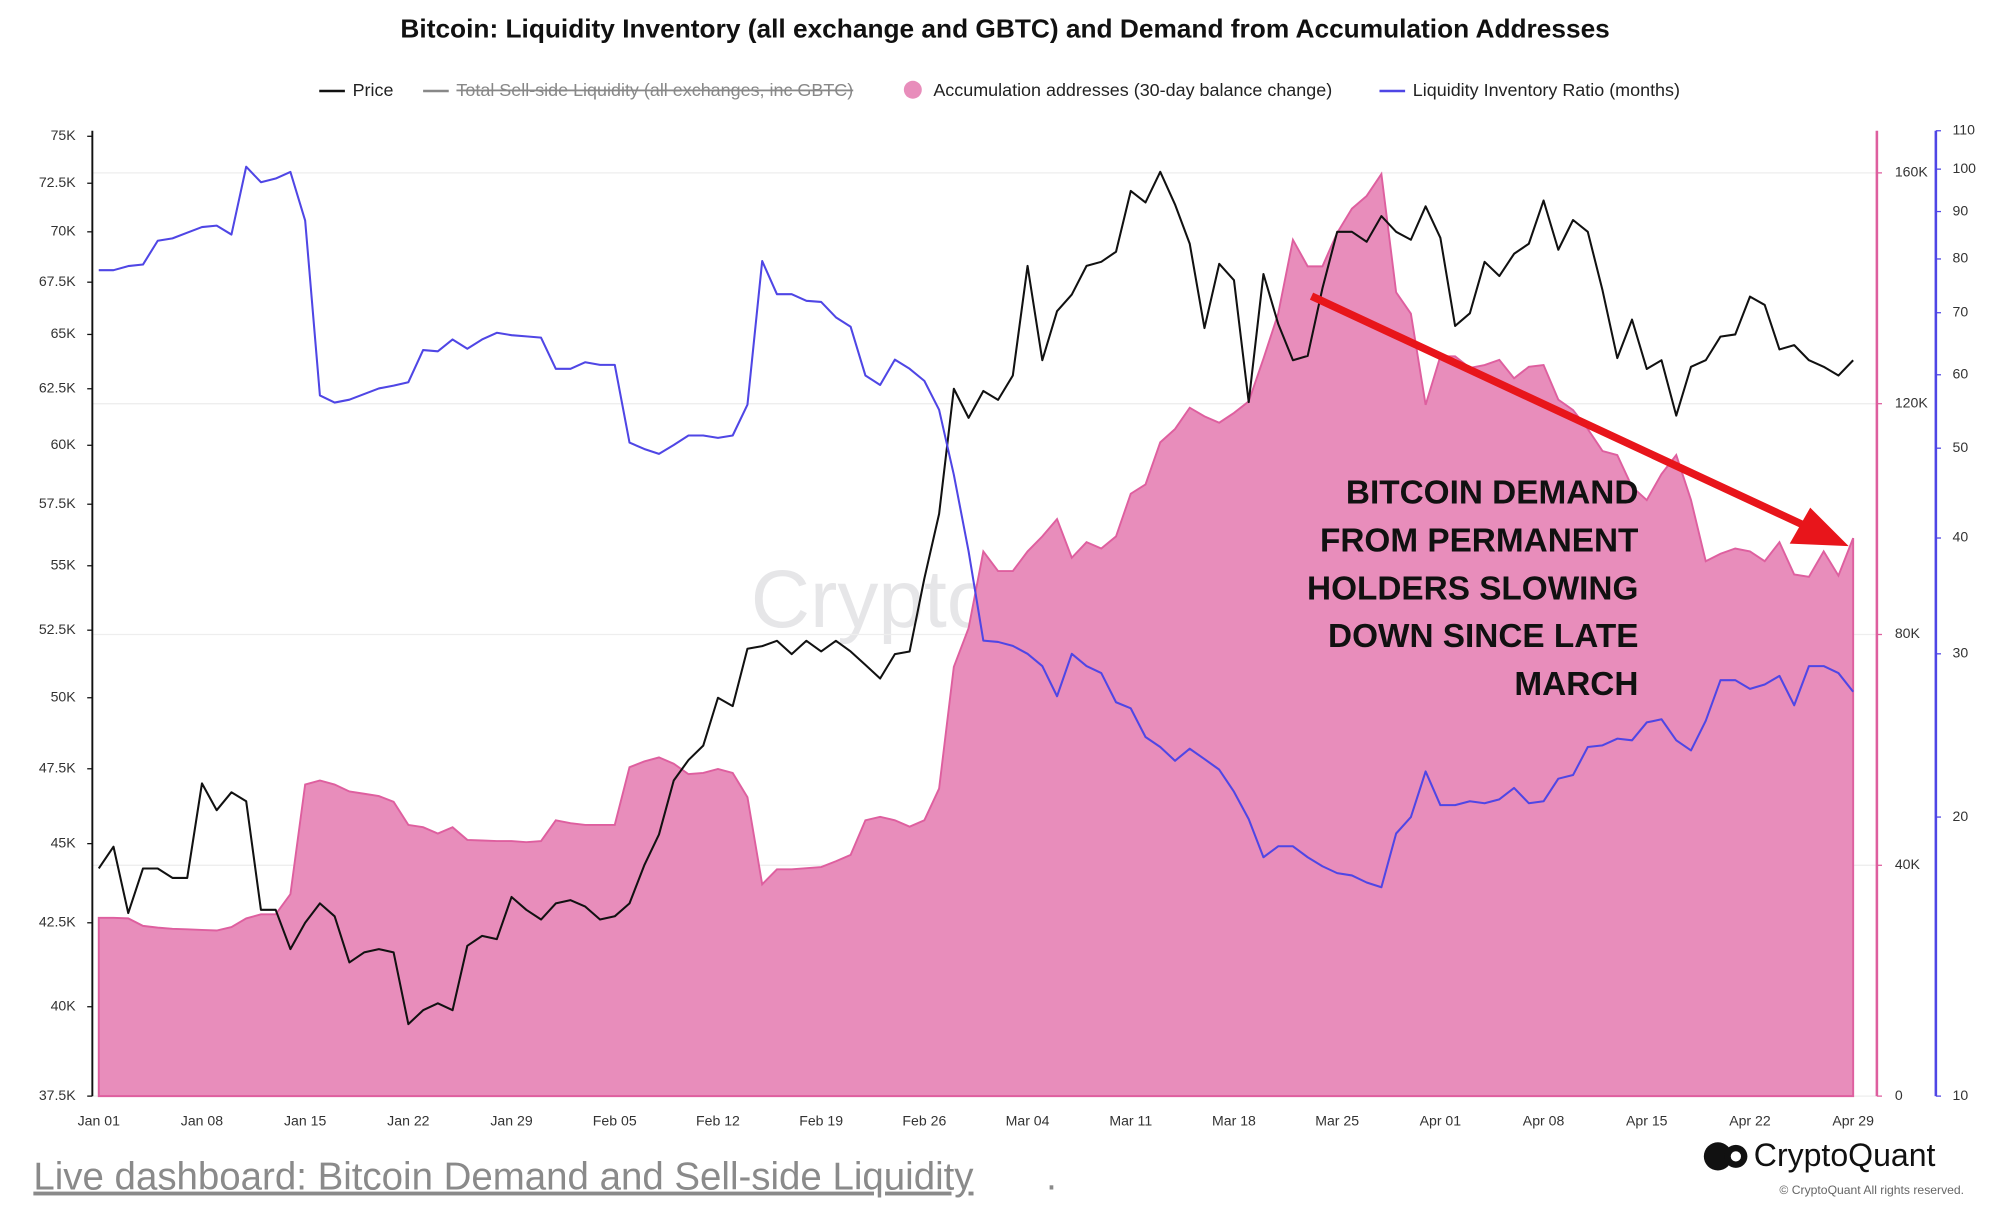 The height and width of the screenshot is (1232, 2000). What do you see at coordinates (1544, 1120) in the screenshot?
I see `x-tick-label: Apr 08` at bounding box center [1544, 1120].